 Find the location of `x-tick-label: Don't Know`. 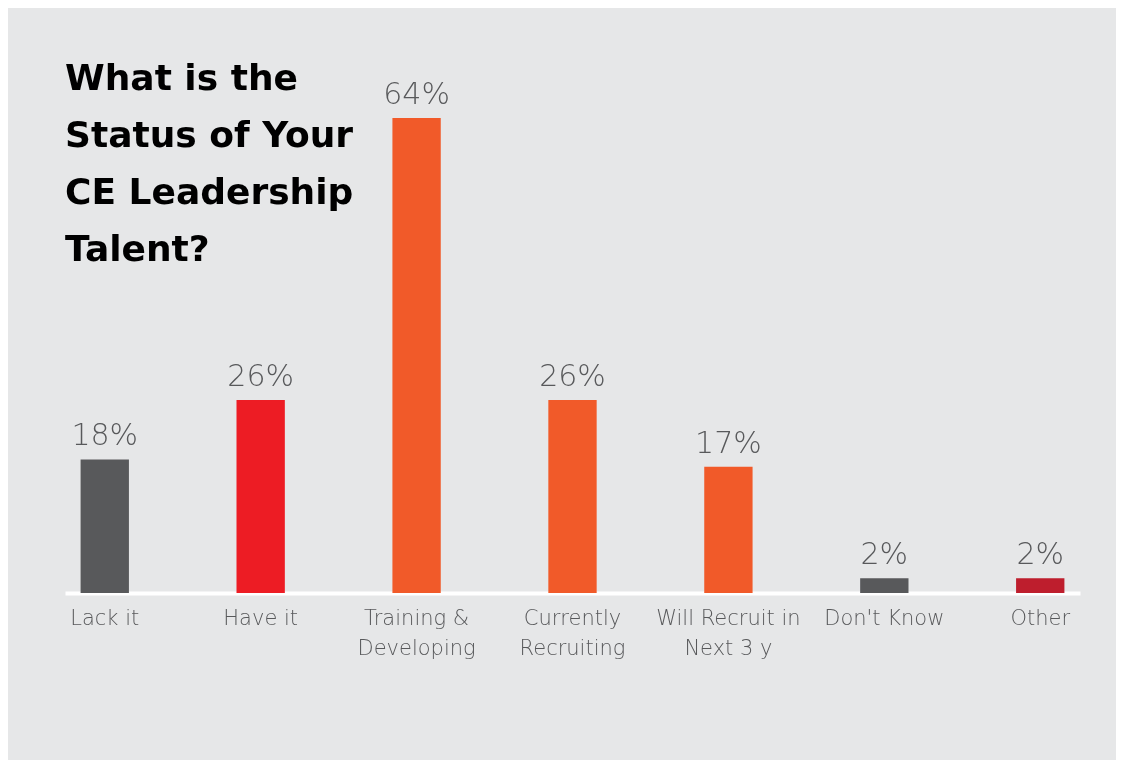

x-tick-label: Don't Know is located at coordinates (884, 617).